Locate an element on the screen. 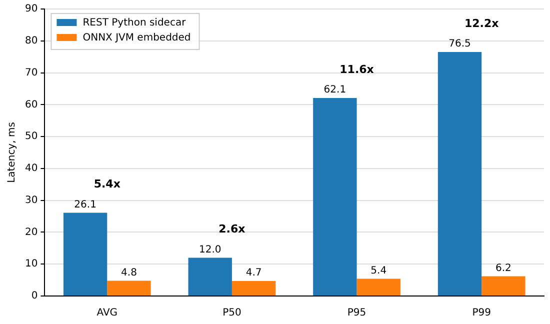 The image size is (550, 324). y-tick-label: 40 is located at coordinates (31, 168).